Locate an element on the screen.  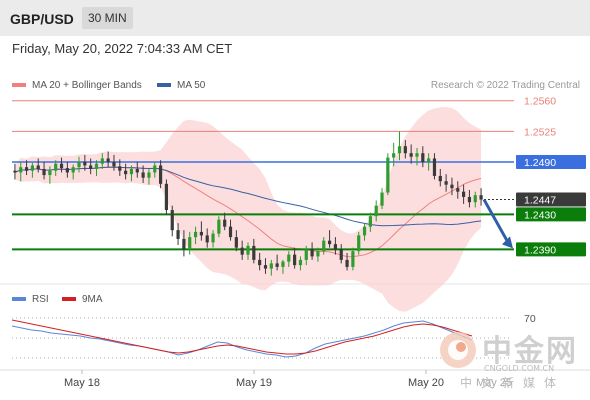
watermark-title: 中金网 is located at coordinates (530, 351).